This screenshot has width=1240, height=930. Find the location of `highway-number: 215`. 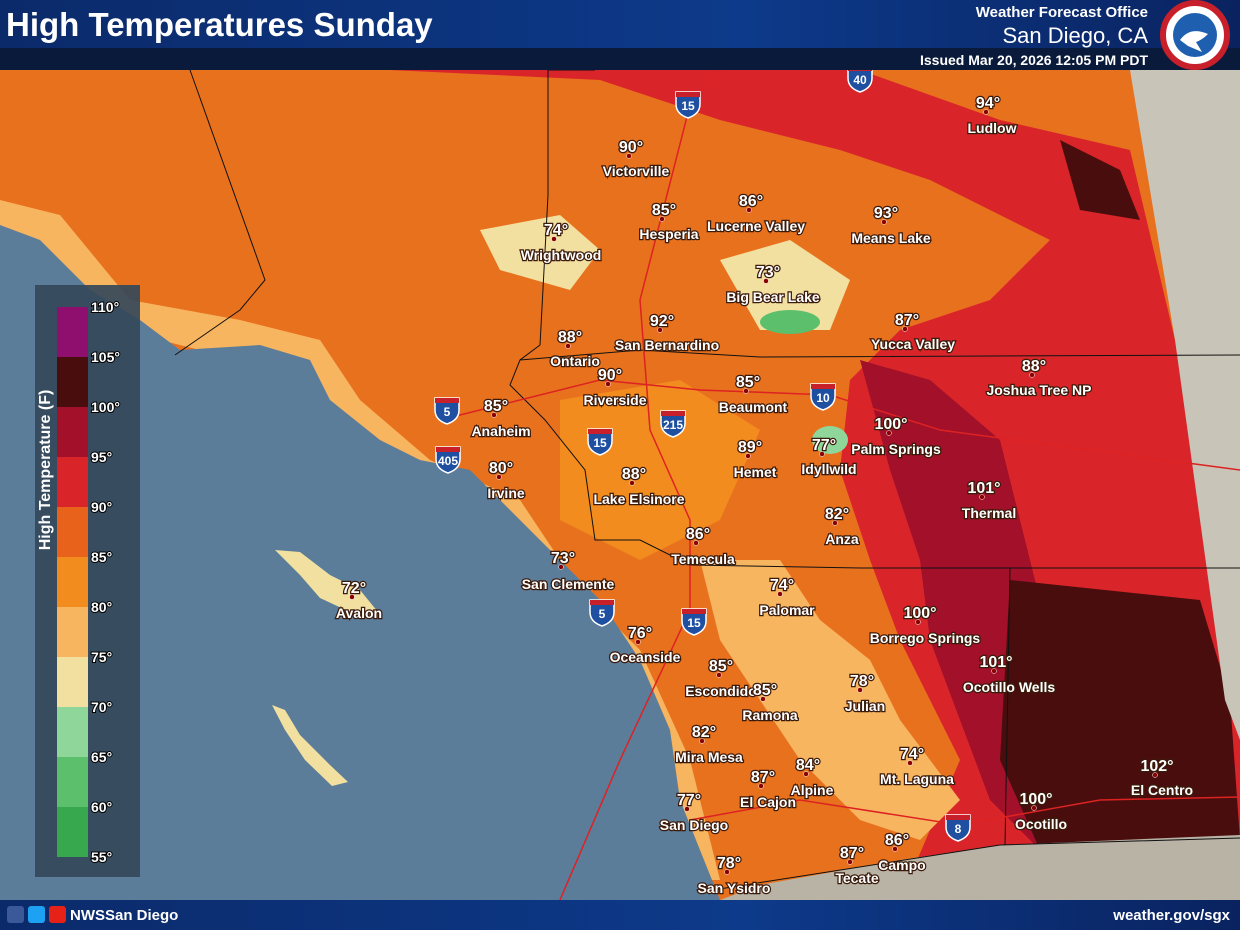

highway-number: 215 is located at coordinates (673, 425).